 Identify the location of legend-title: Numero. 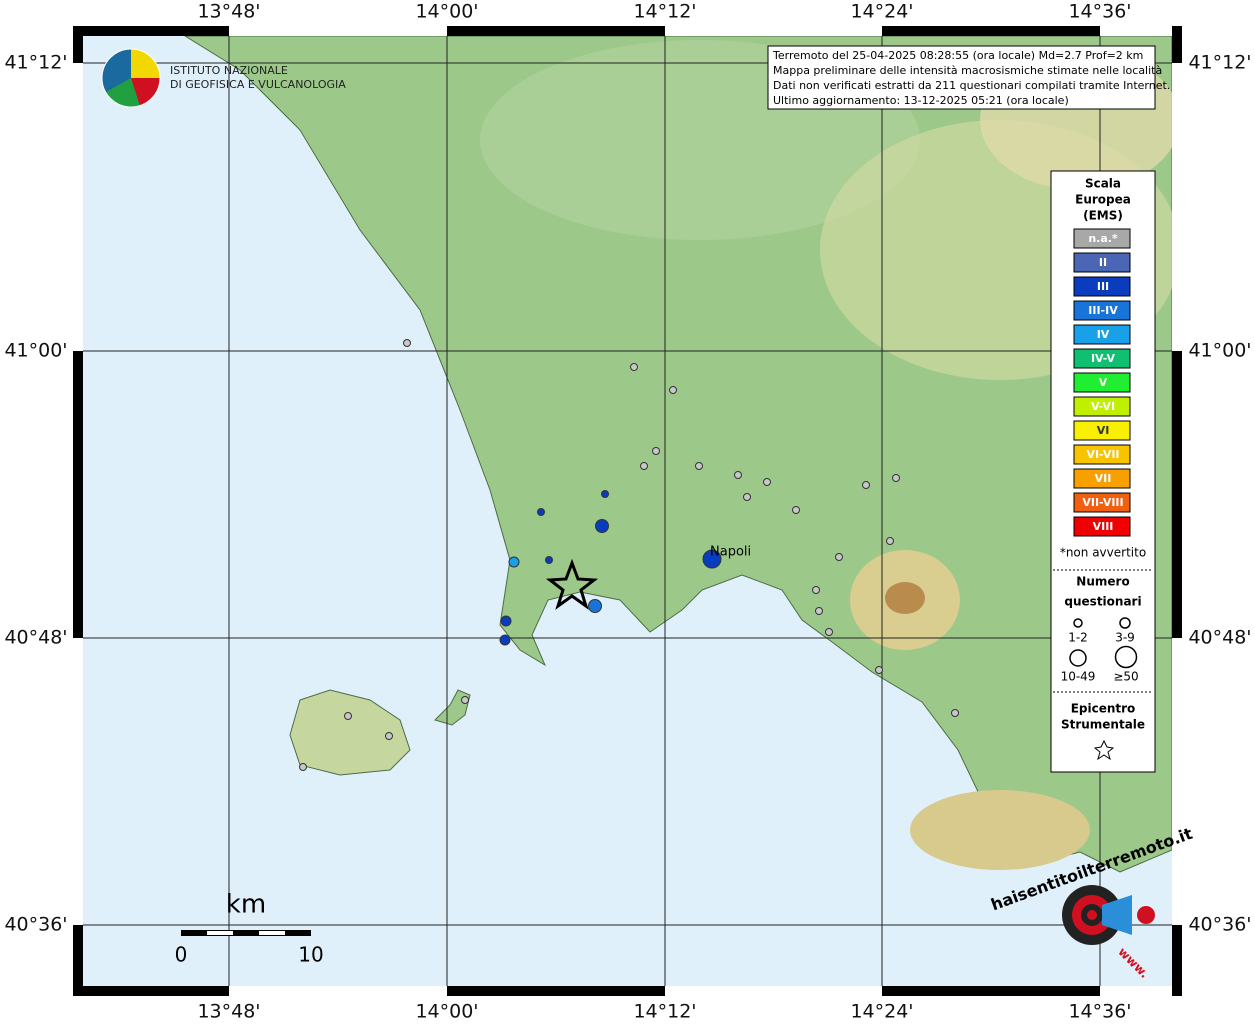
(1102, 582).